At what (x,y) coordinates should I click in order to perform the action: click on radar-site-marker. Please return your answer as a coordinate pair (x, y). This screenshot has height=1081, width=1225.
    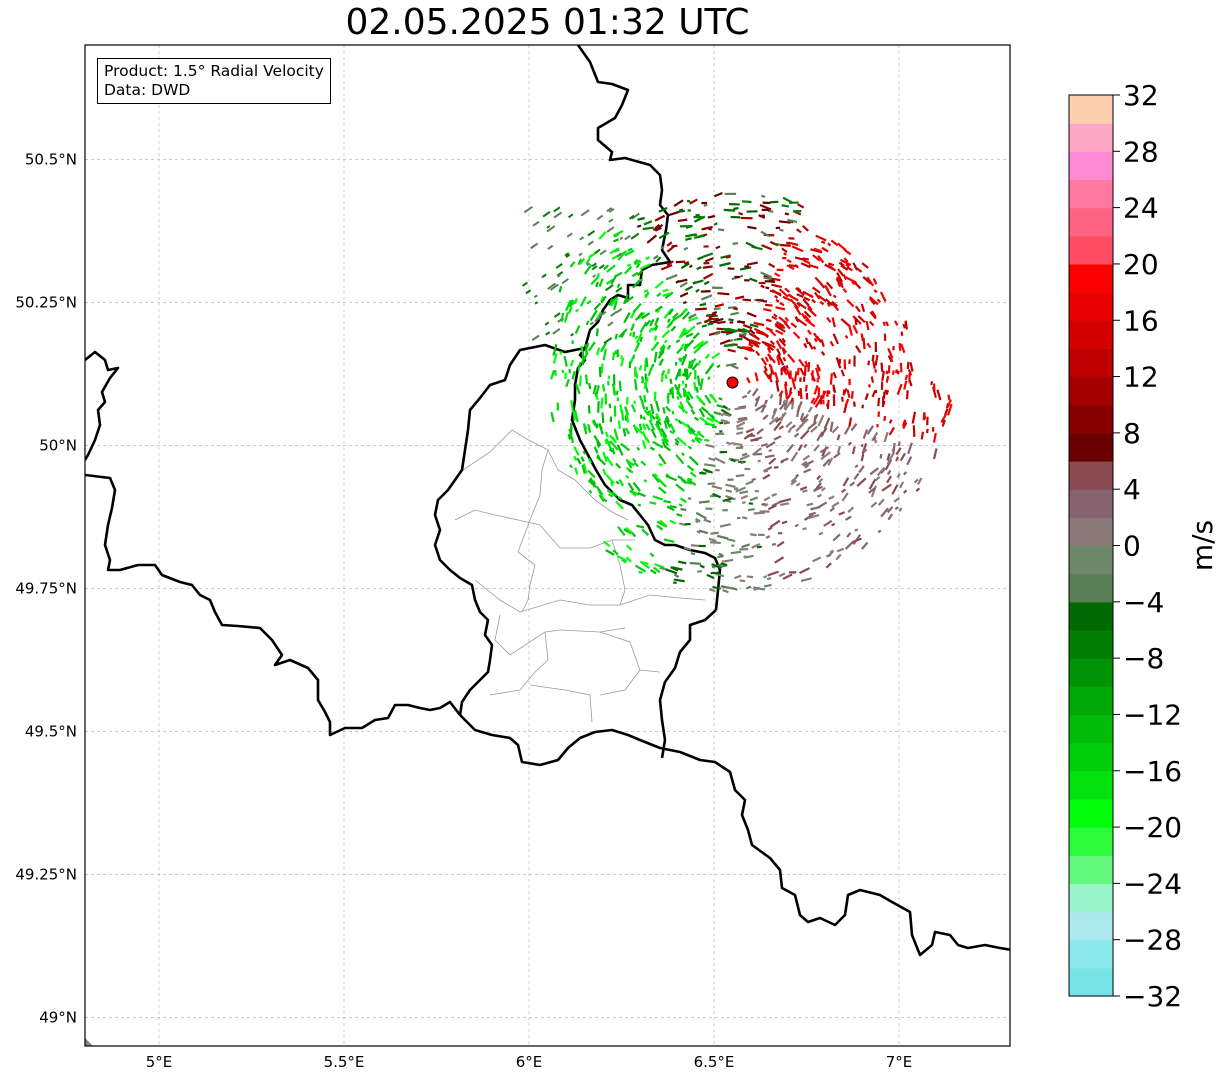
    Looking at the image, I should click on (732, 382).